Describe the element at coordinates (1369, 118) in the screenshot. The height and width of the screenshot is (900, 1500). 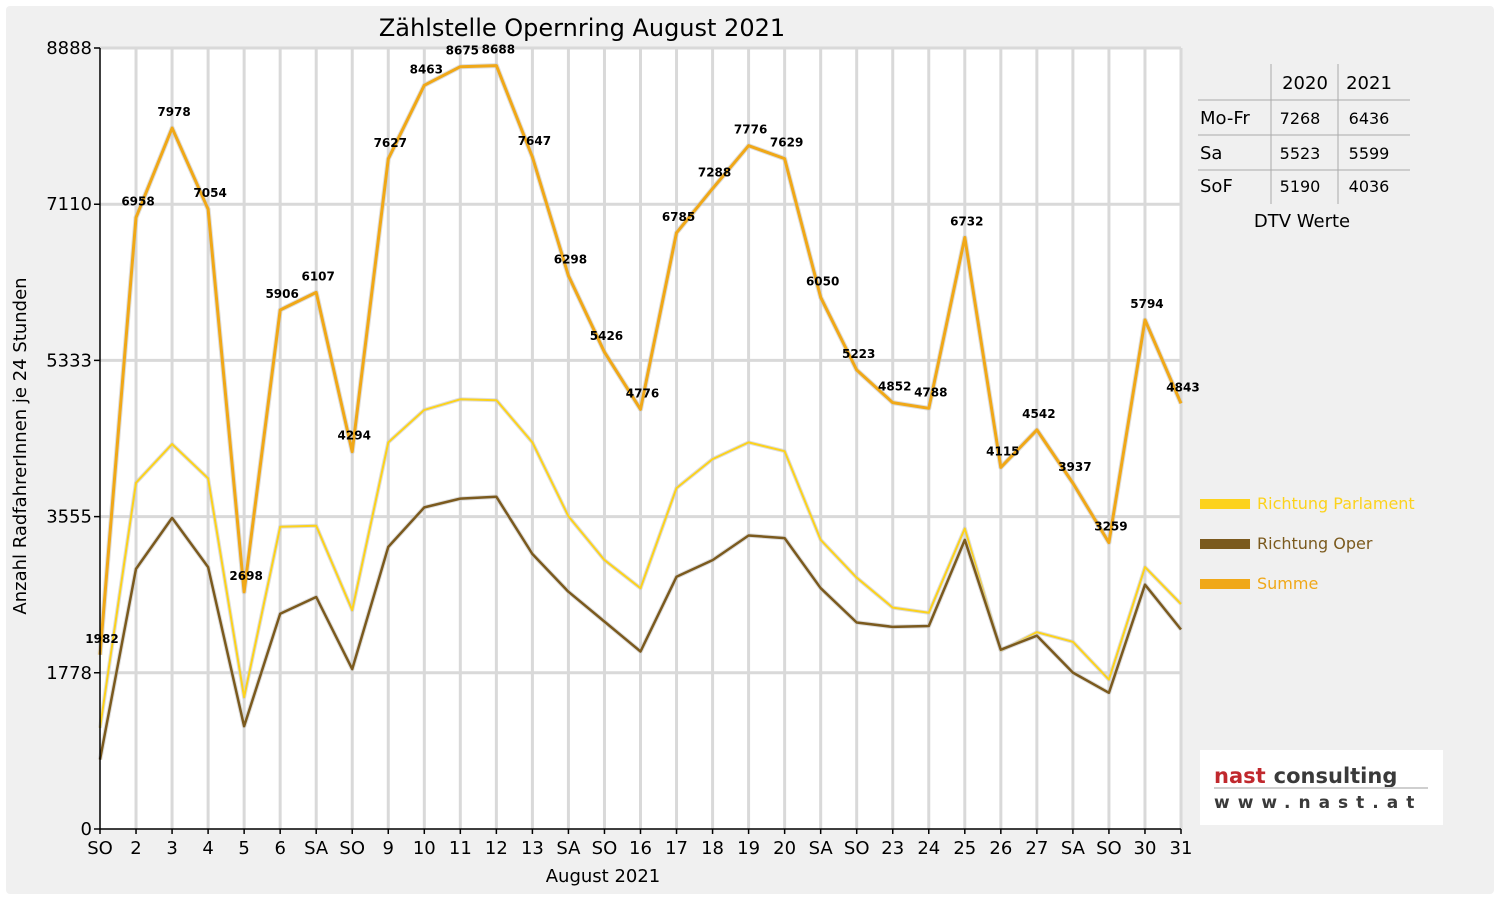
I see `dtv-cell: 6436` at that location.